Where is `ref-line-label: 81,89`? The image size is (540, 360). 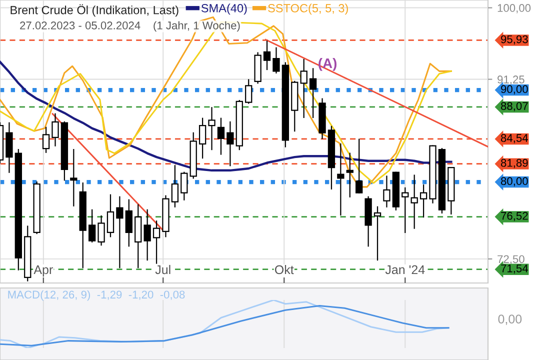
ref-line-label: 81,89 is located at coordinates (514, 163).